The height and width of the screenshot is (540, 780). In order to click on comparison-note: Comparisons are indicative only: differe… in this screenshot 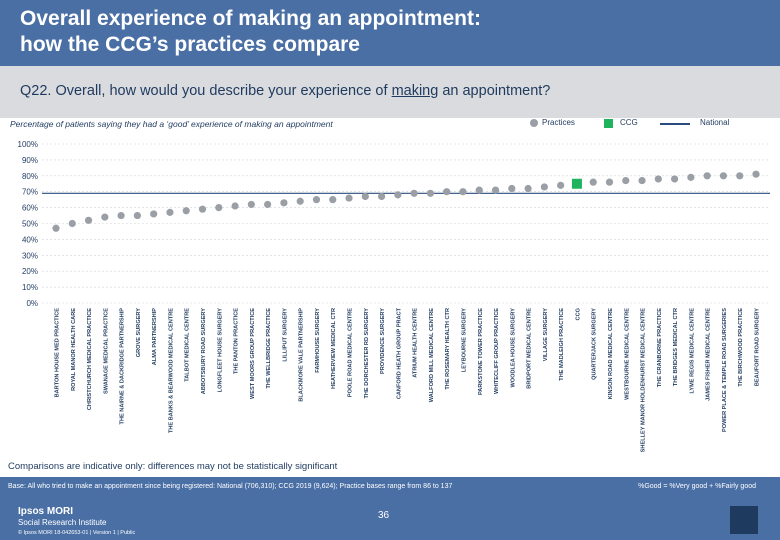, I will do `click(173, 466)`.